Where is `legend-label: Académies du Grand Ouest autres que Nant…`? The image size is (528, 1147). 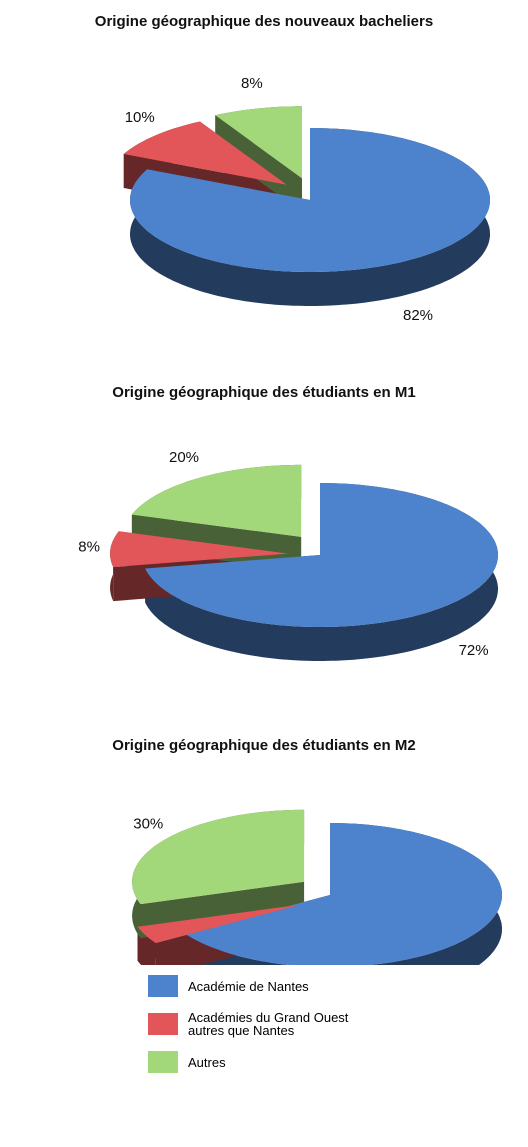
legend-label: Académies du Grand Ouest autres que Nant… is located at coordinates (268, 1024).